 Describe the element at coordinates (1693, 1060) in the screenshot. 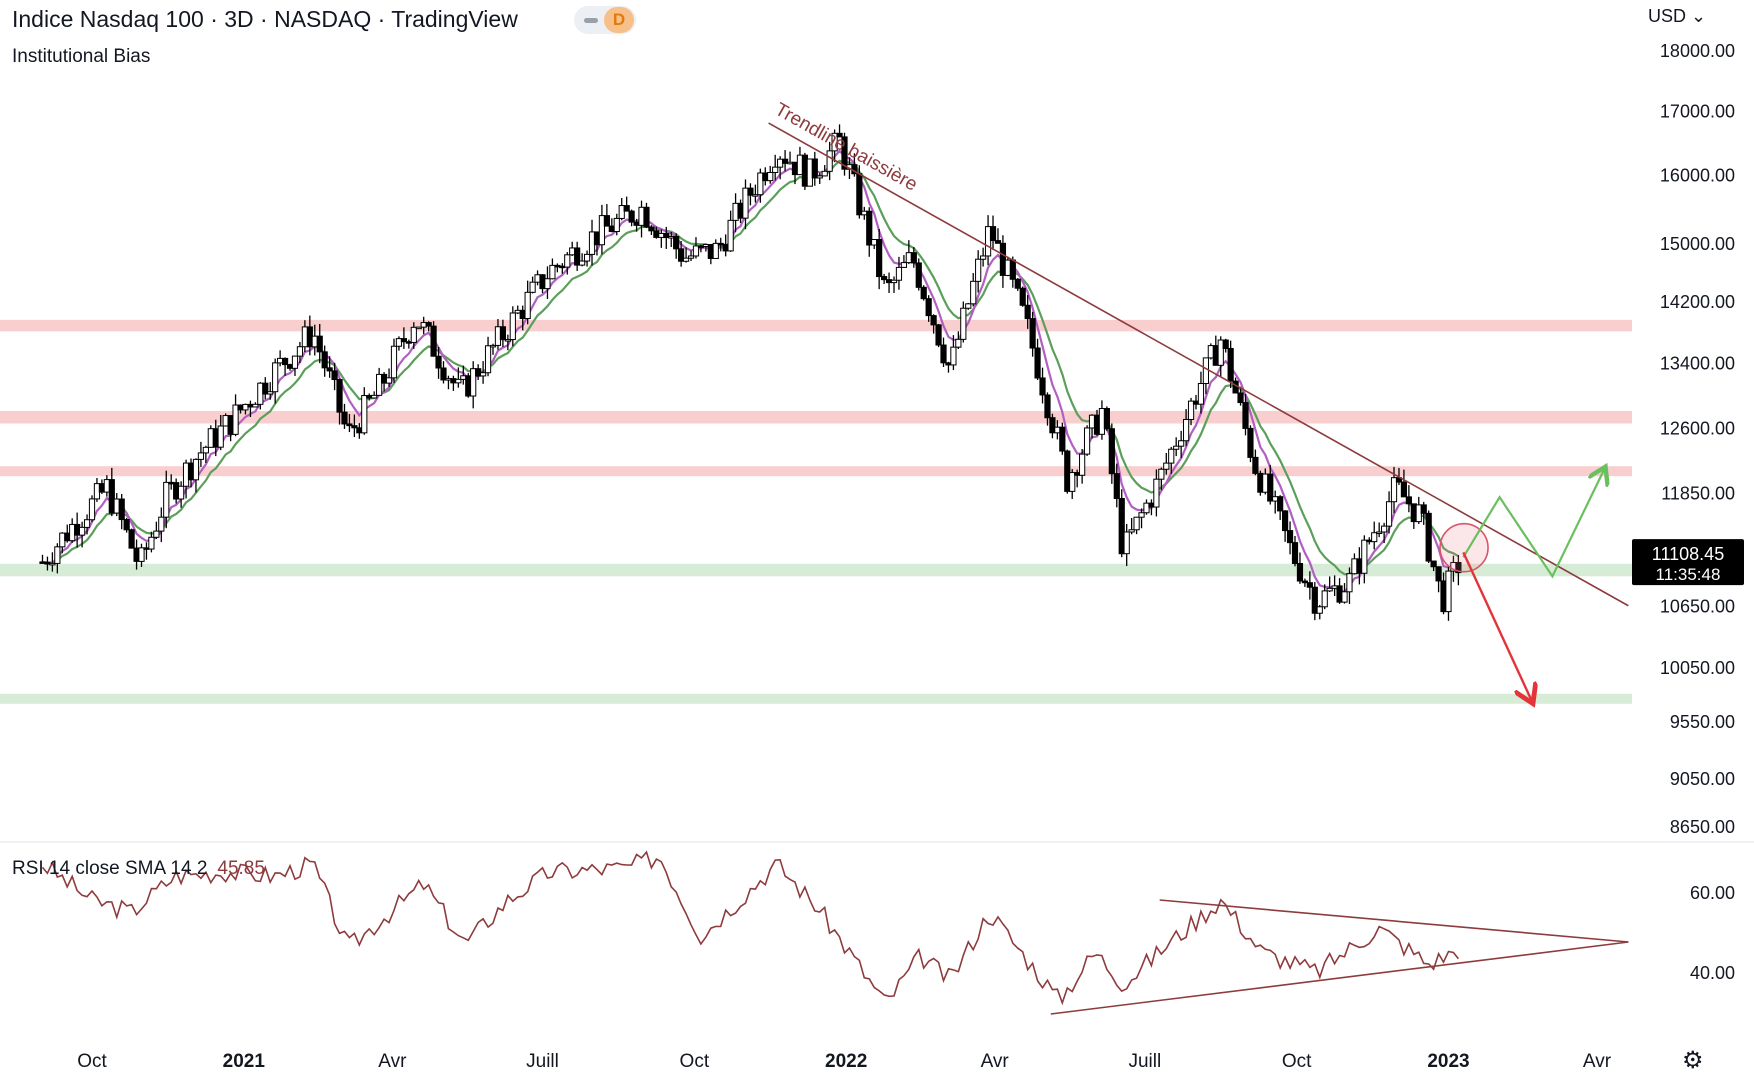

I see `gear-icon: ⚙` at that location.